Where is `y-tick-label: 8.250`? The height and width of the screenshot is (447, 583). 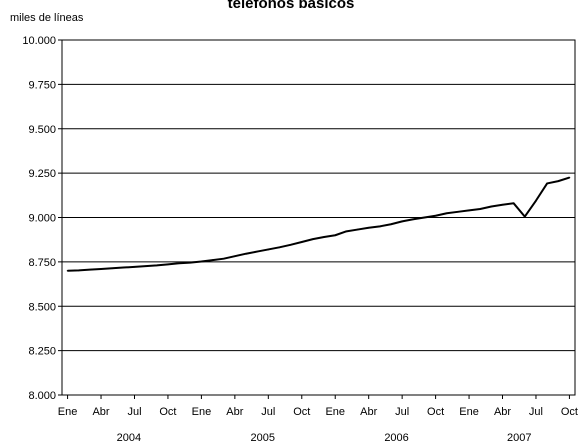
y-tick-label: 8.250 is located at coordinates (42, 352).